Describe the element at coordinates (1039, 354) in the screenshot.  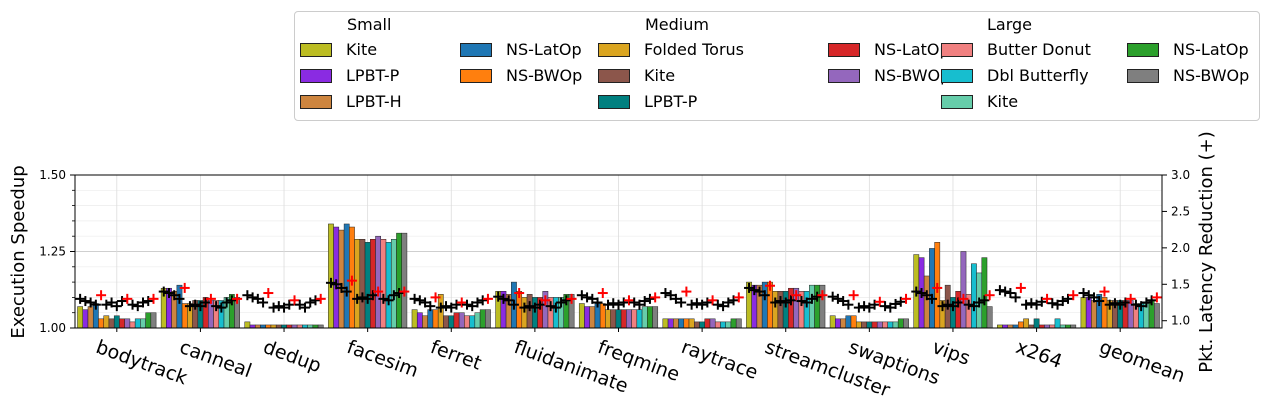
I see `x-tick-label-x264: x264` at that location.